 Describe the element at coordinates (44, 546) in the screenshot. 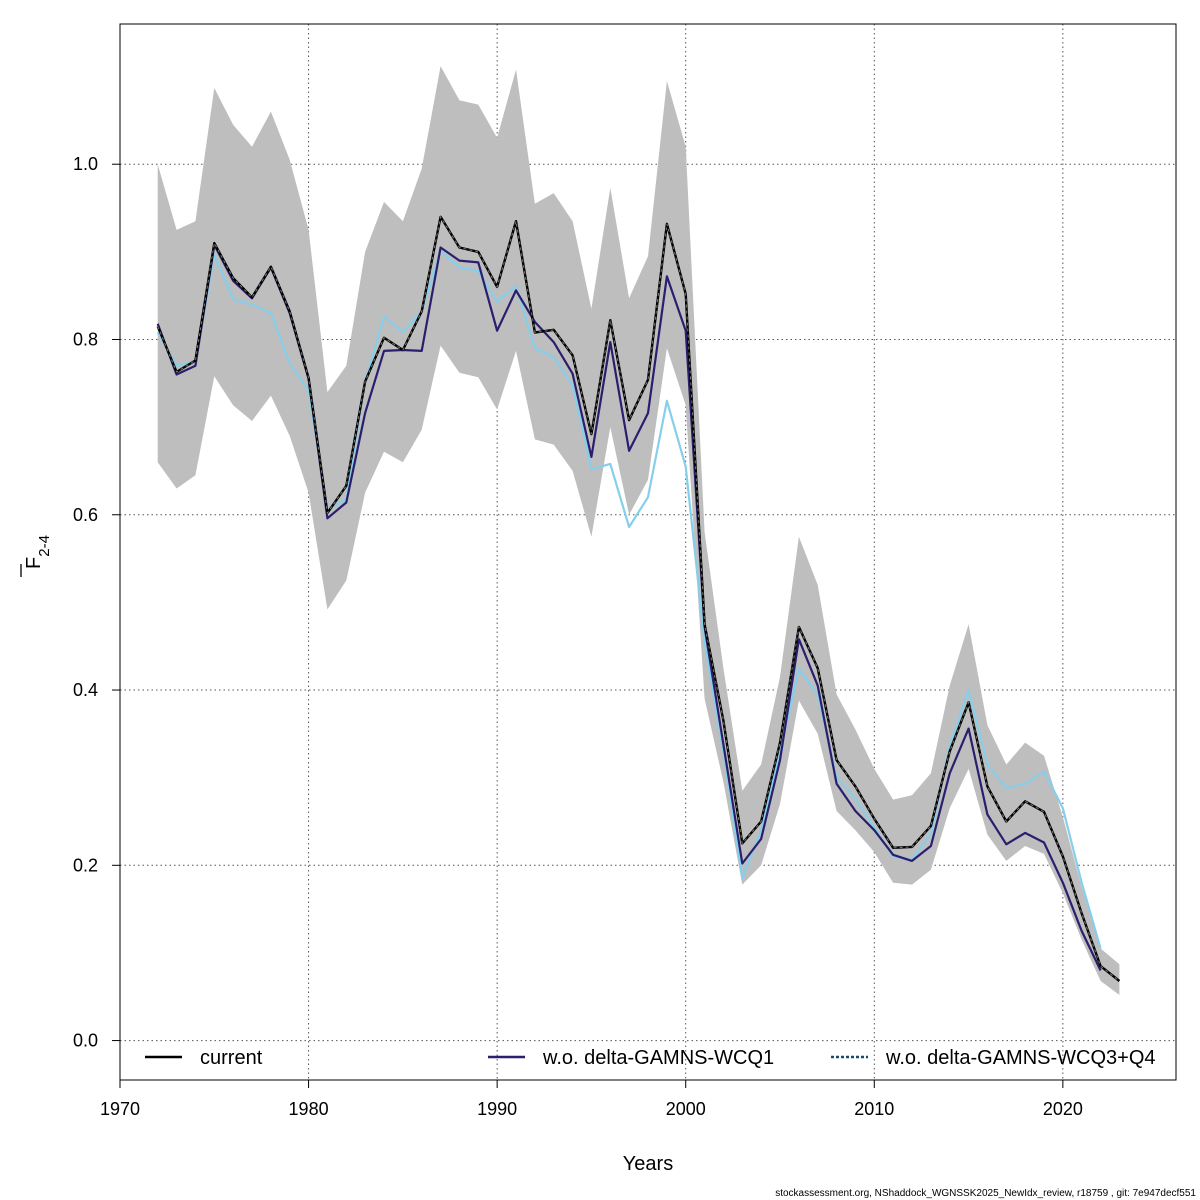

I see `y-axis-title-sub: 2-4` at that location.